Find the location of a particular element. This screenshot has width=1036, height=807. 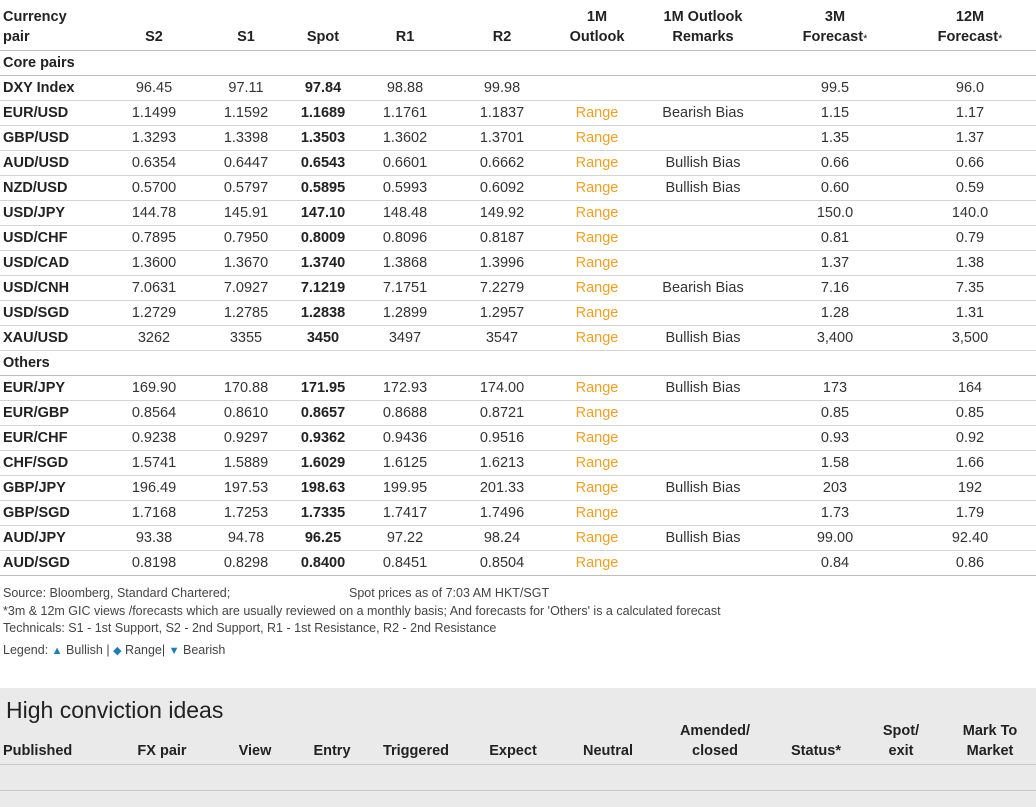

cell-forecast-12m: 0.66 is located at coordinates (970, 163).